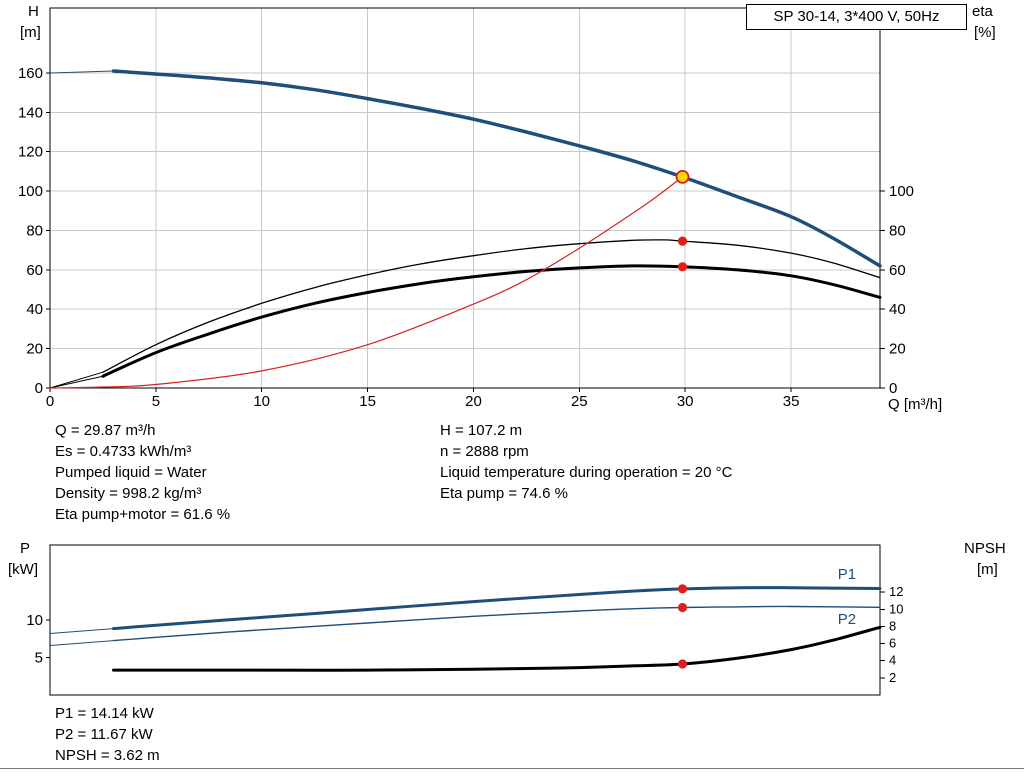 The image size is (1024, 781). I want to click on duty-point-p1, so click(682, 589).